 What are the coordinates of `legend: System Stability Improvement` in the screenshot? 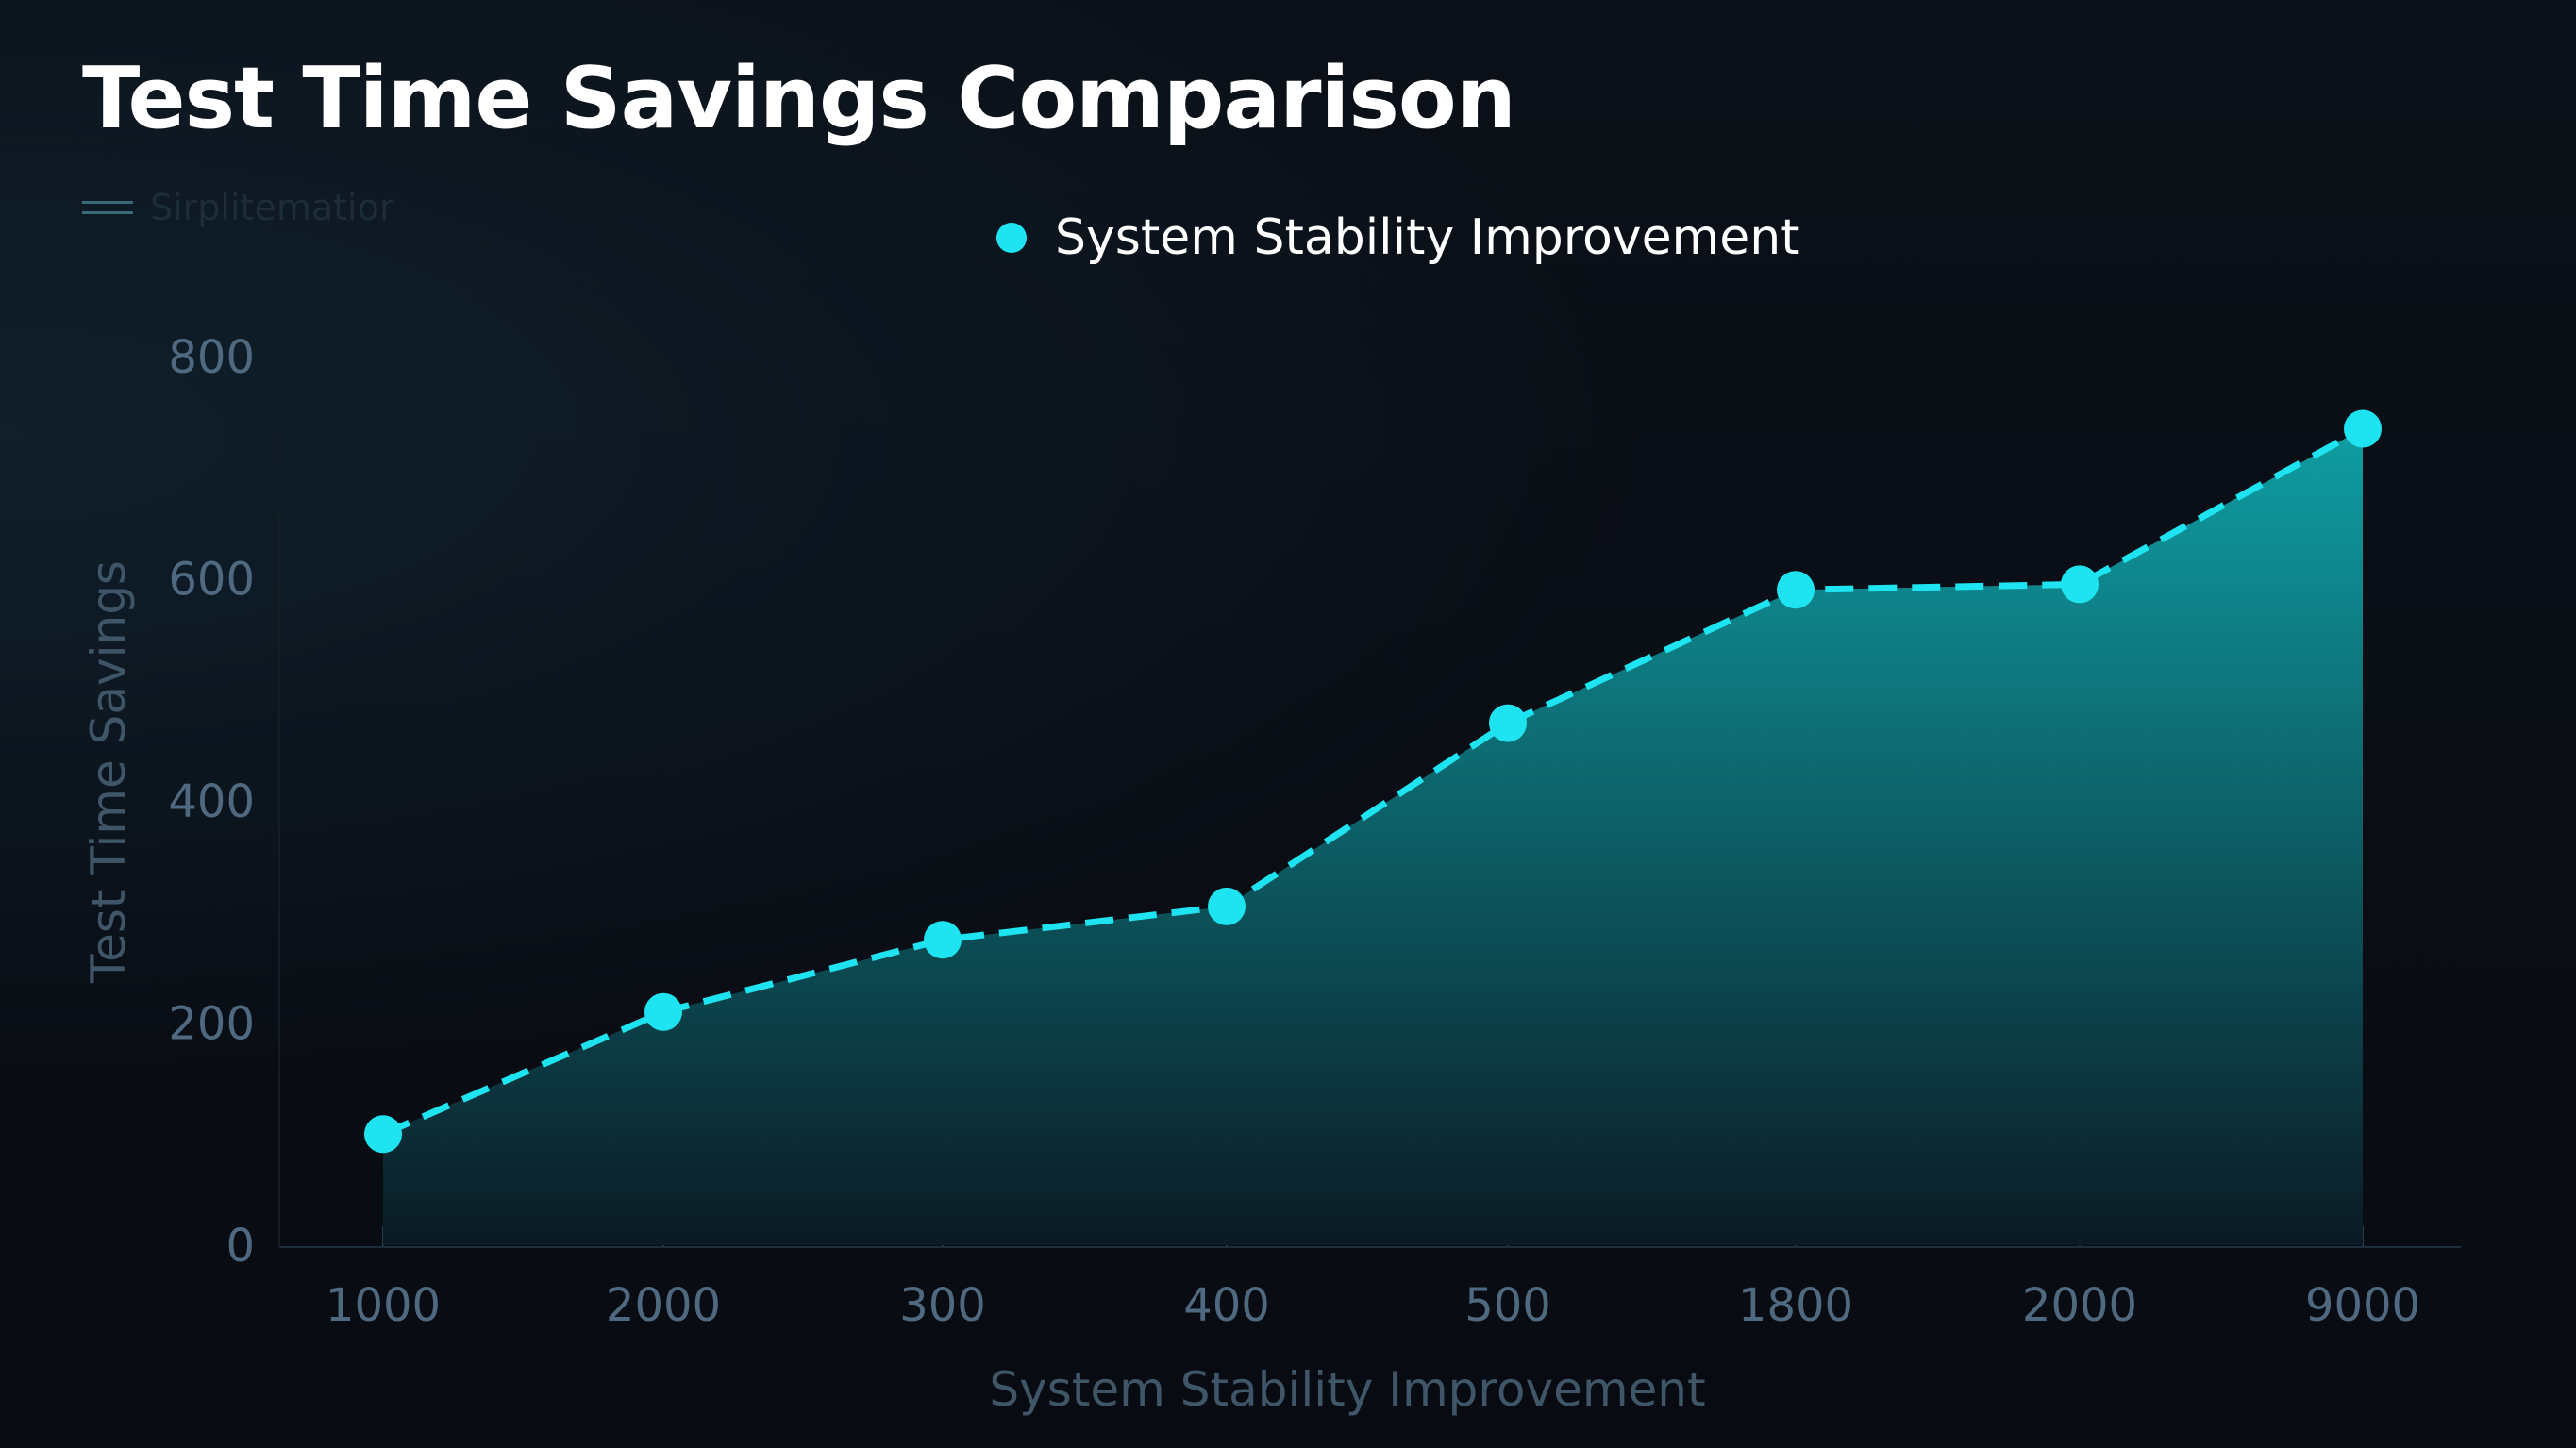 It's located at (1398, 237).